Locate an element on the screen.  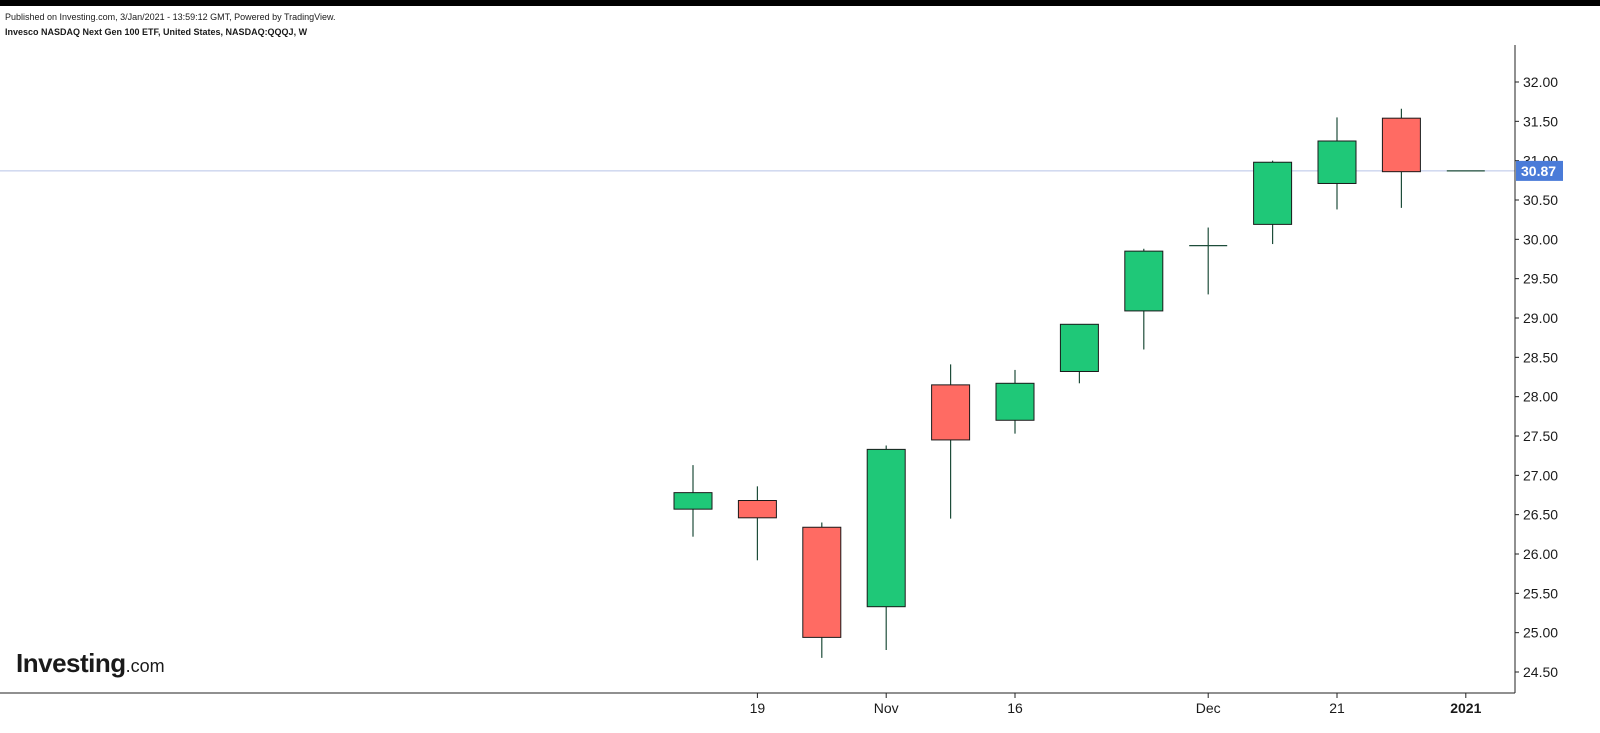
y-tick-label: 24.50 is located at coordinates (1540, 672).